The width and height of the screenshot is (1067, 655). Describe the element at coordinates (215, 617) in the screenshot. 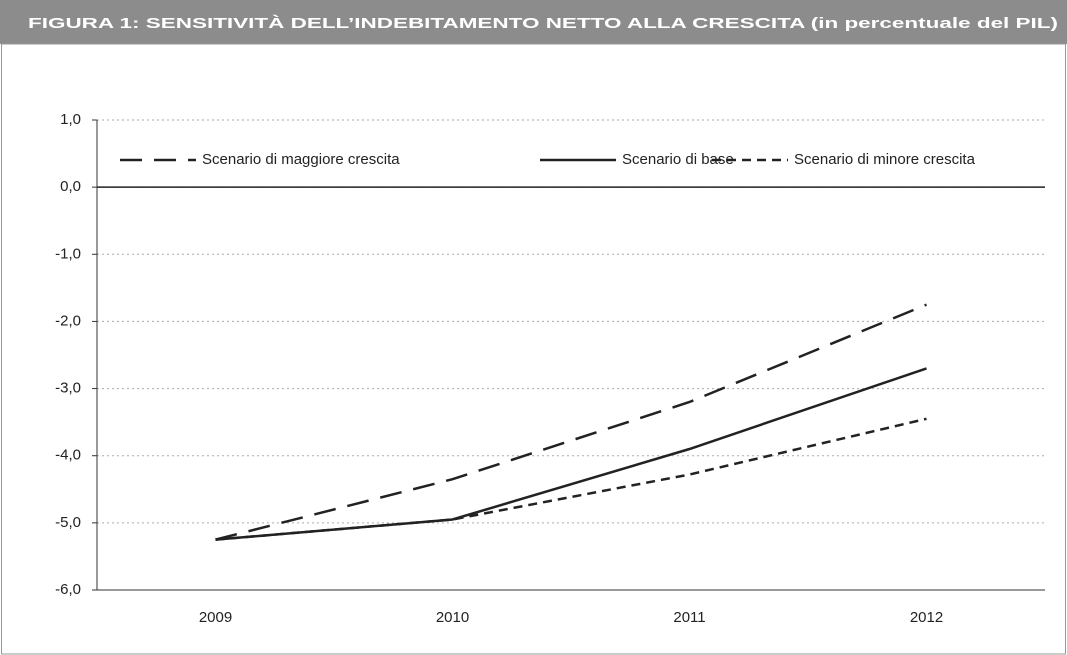

I see `x-tick-label: 2009` at that location.